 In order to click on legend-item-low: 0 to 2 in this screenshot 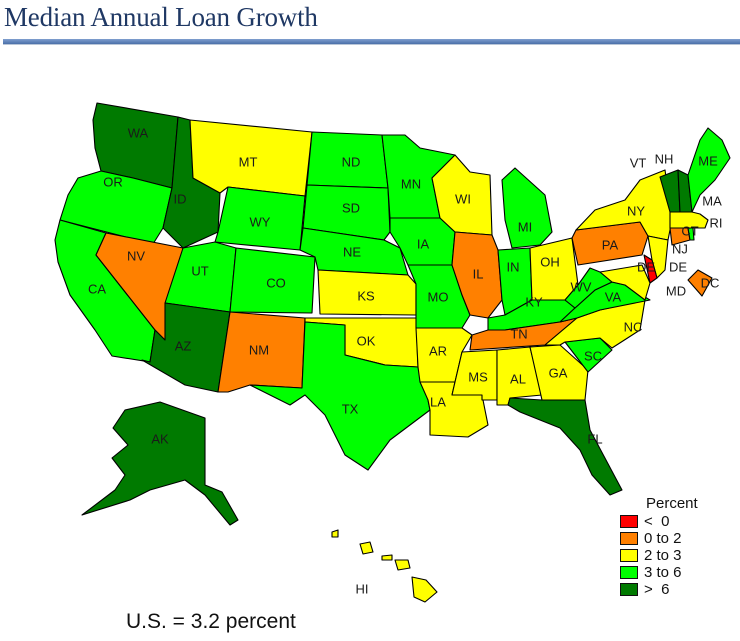, I will do `click(659, 538)`.